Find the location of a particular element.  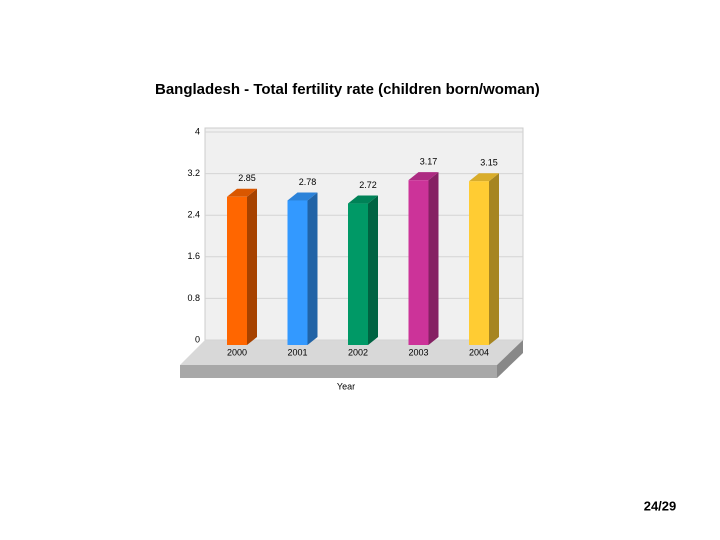

floor-side is located at coordinates (510, 359).